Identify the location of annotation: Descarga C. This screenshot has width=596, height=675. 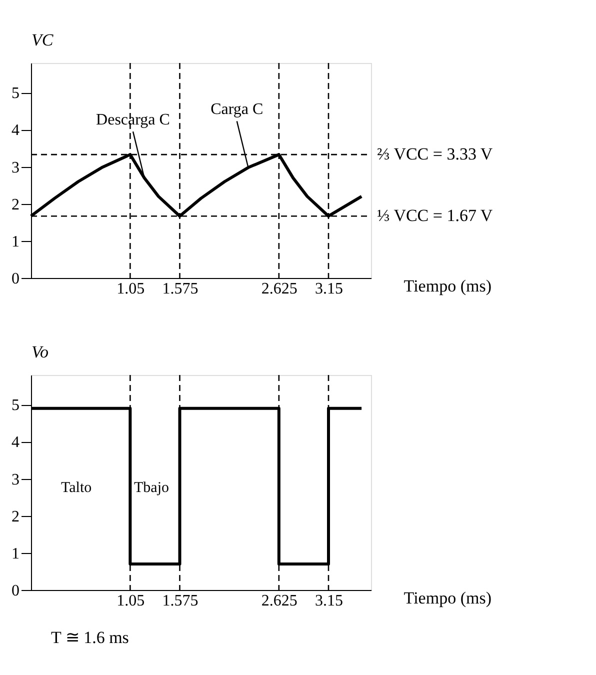
(133, 120).